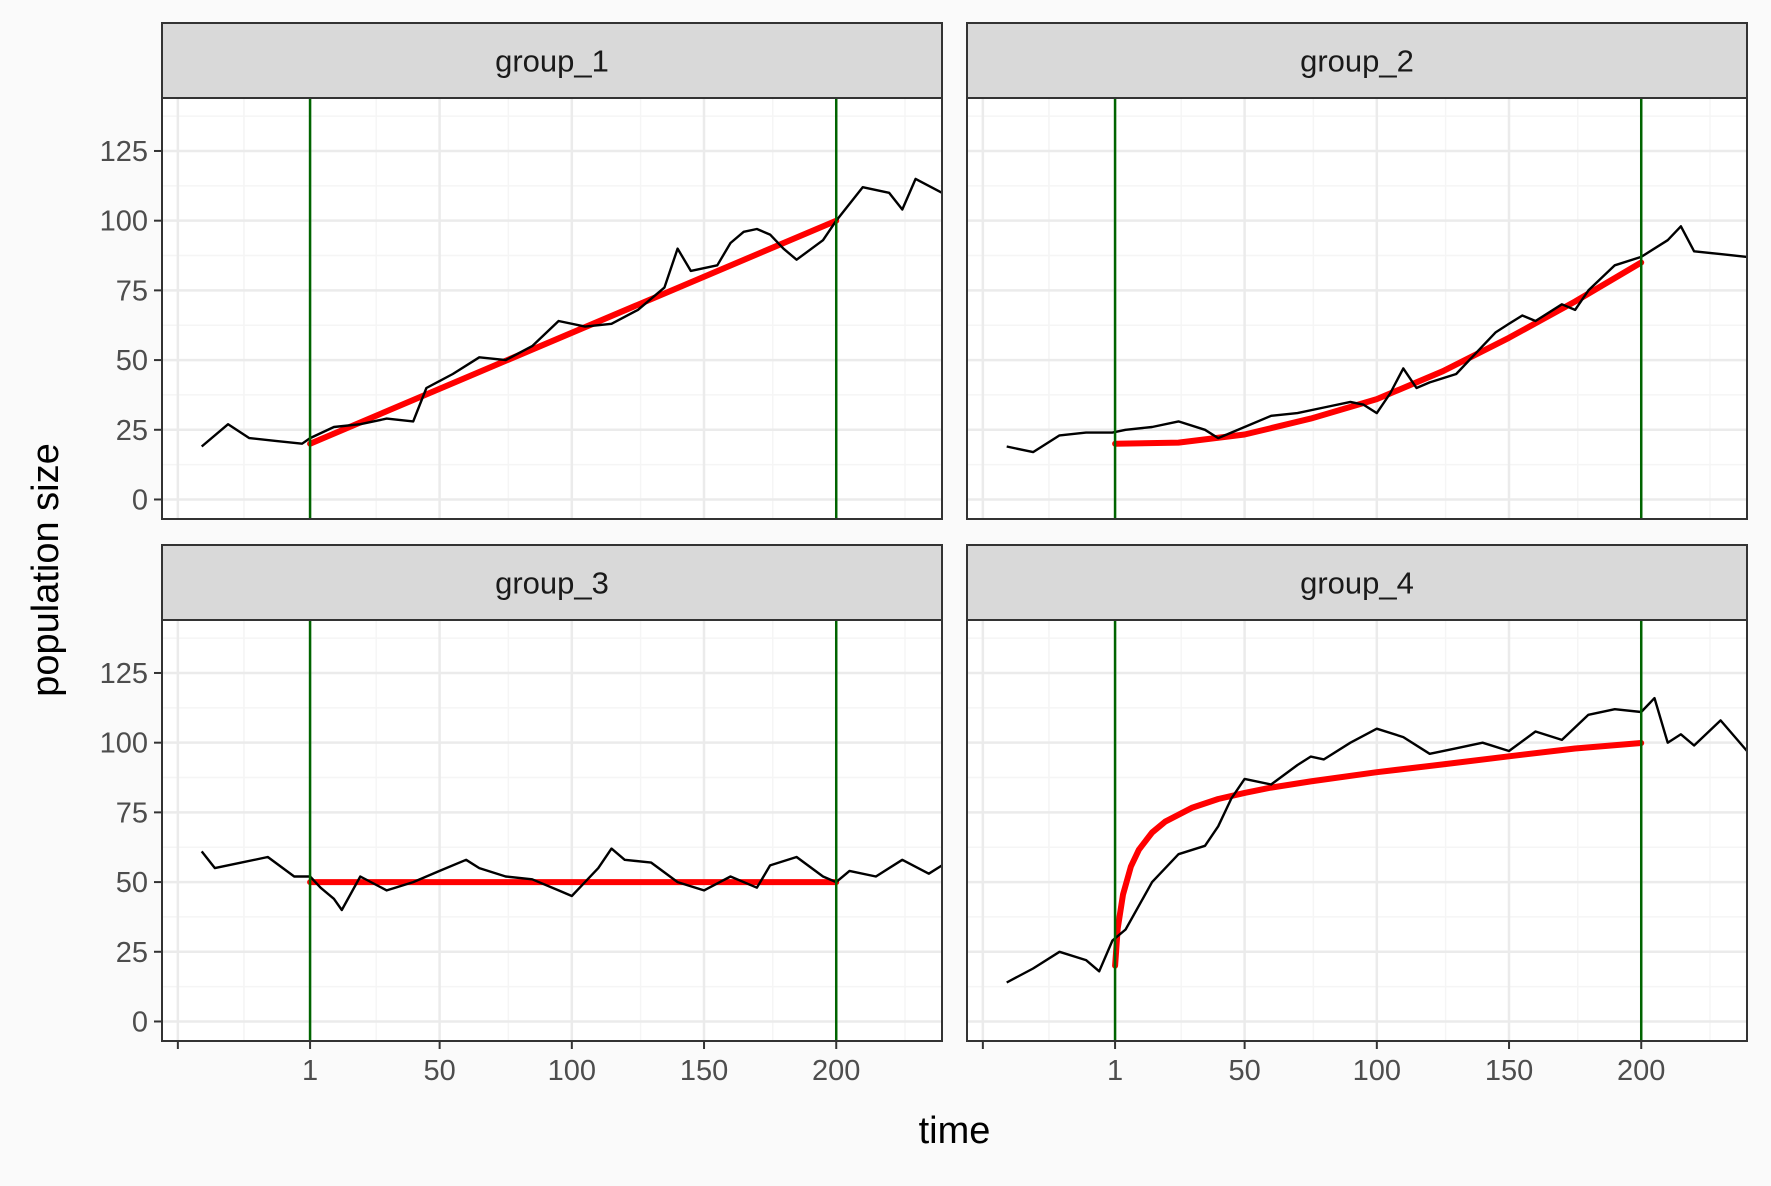  I want to click on strip-label: group_3, so click(552, 583).